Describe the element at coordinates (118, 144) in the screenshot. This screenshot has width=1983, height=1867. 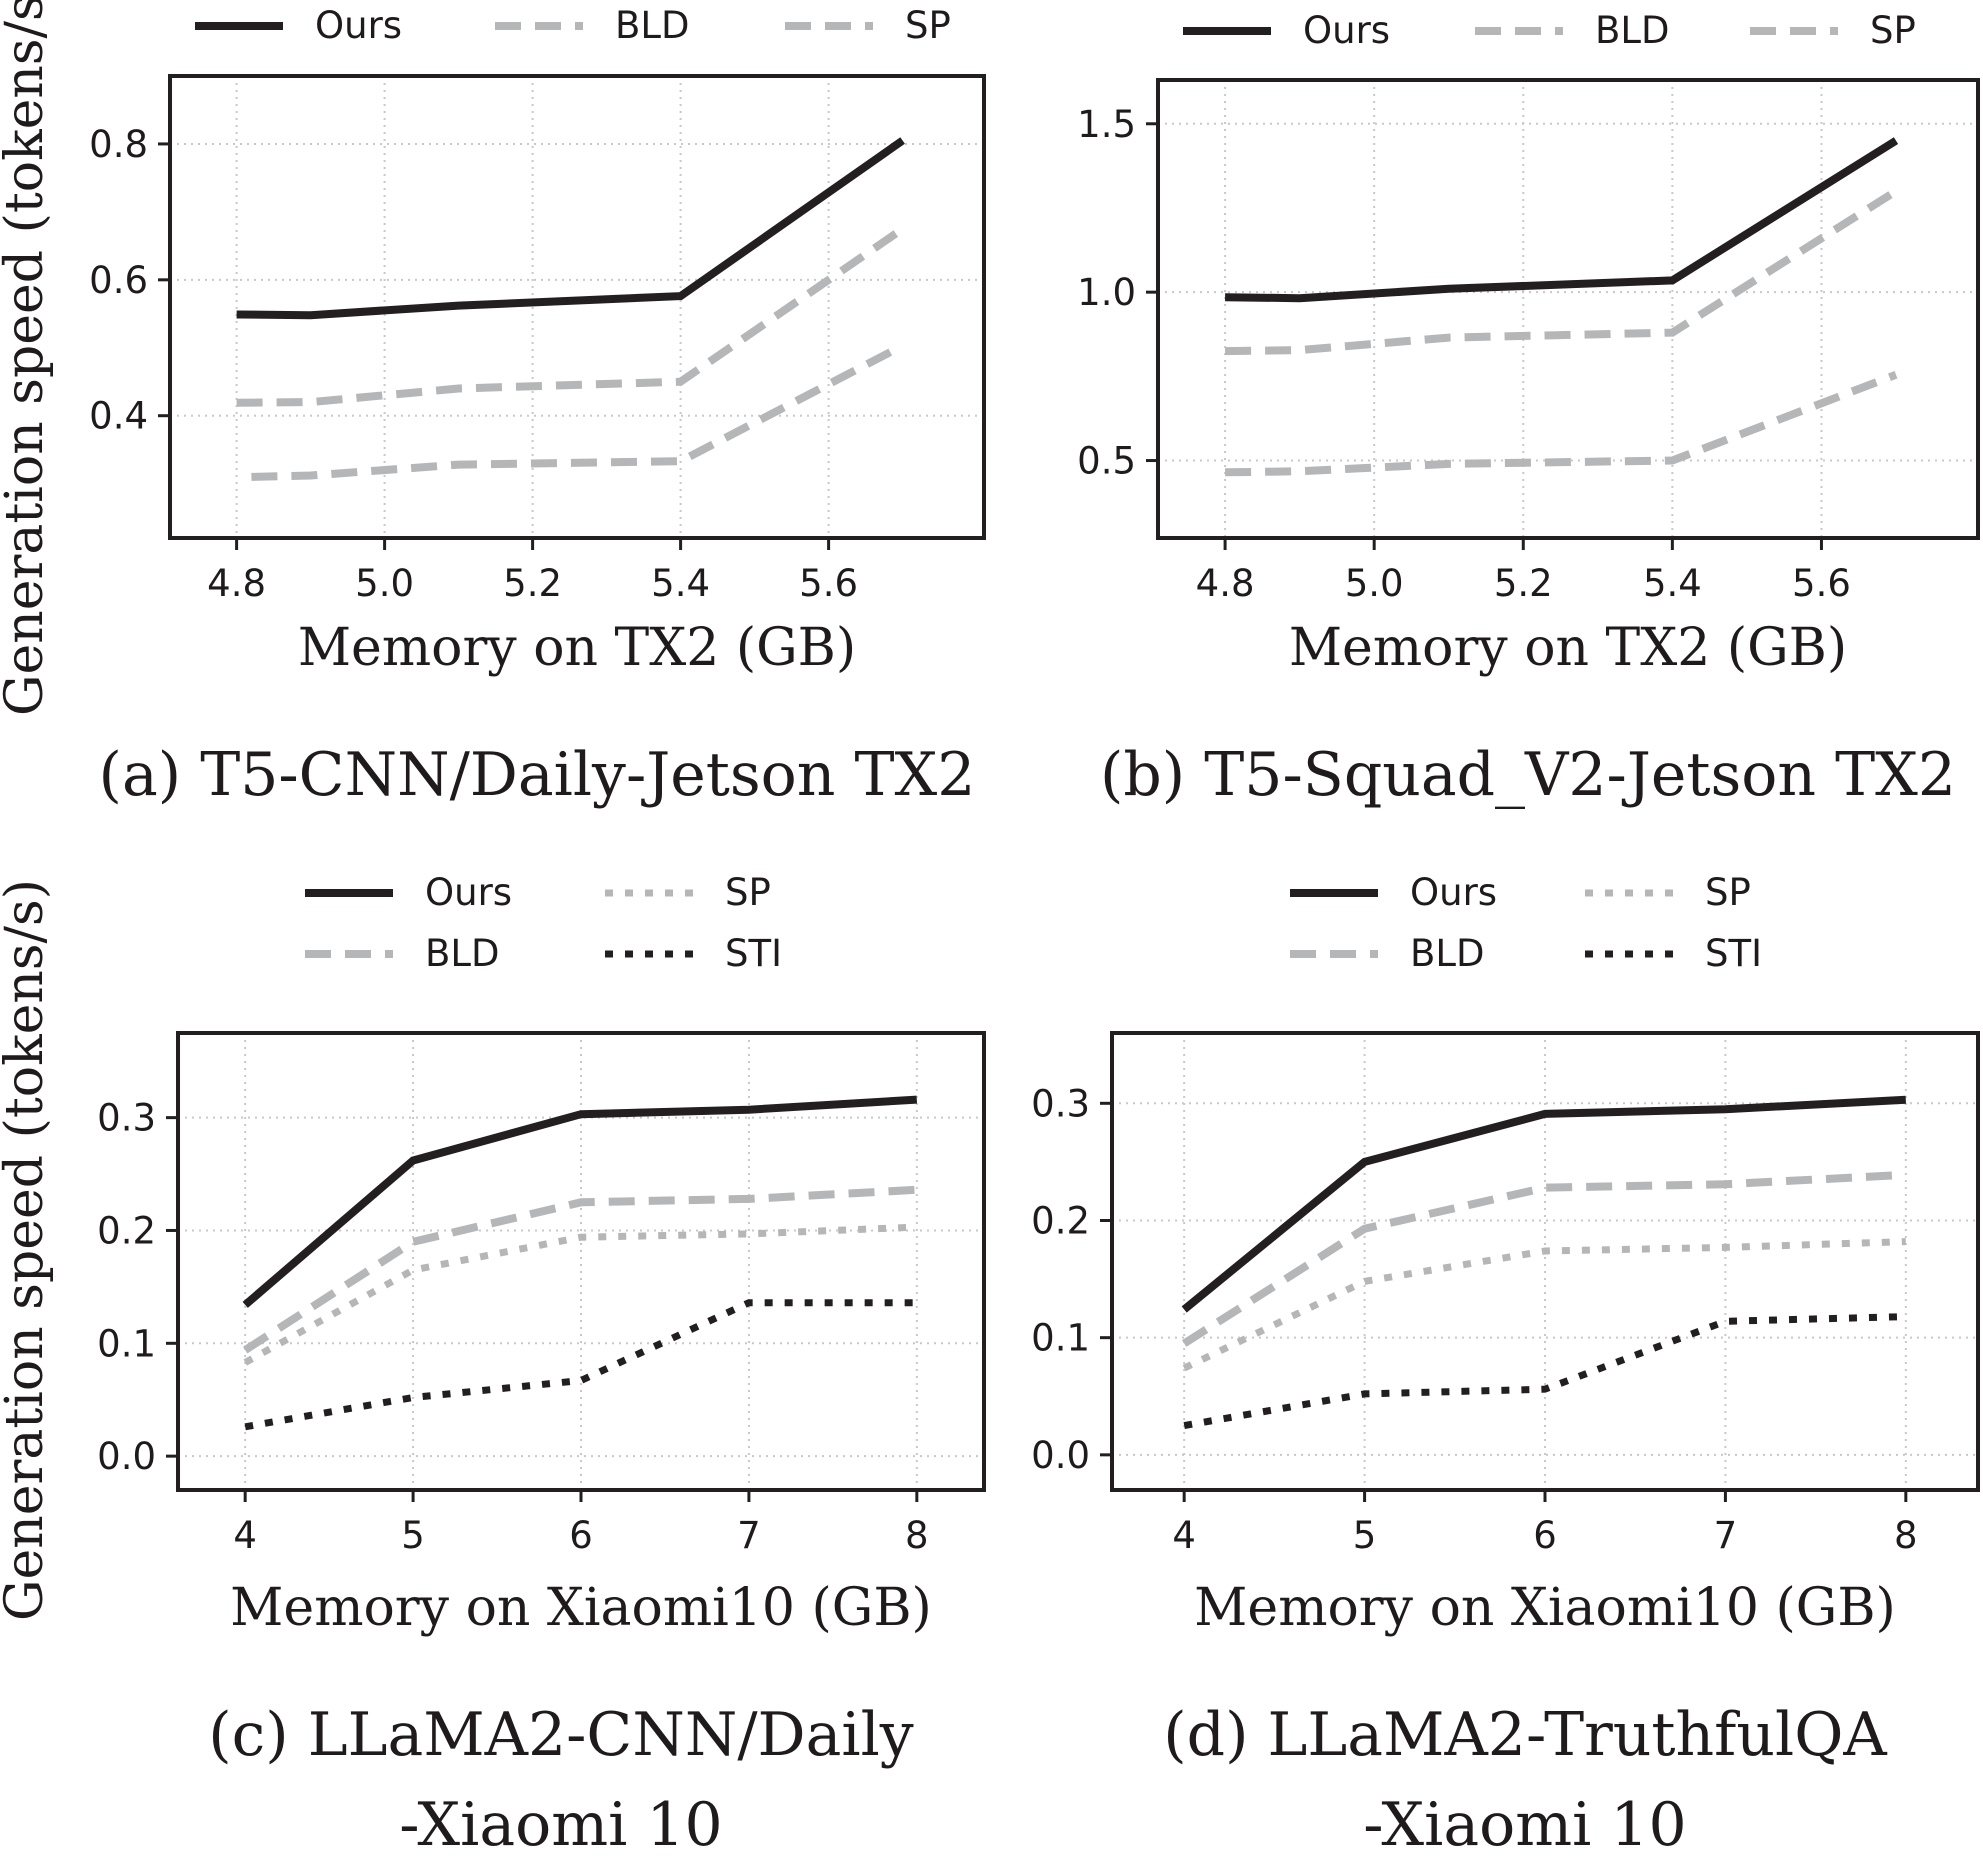
I see `y-tick-label: 0.8` at that location.